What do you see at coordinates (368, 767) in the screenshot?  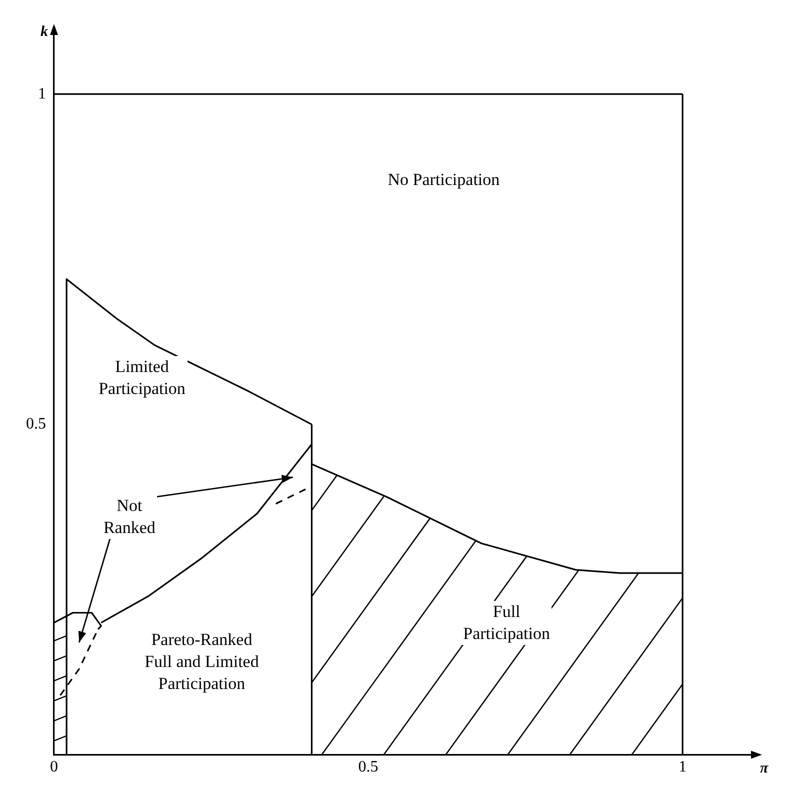 I see `x-tick-label: 0.5` at bounding box center [368, 767].